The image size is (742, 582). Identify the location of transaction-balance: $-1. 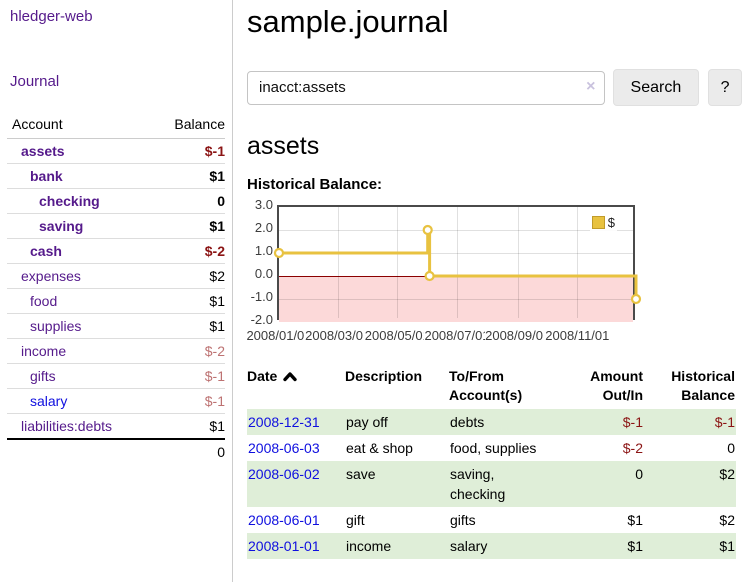
(724, 422).